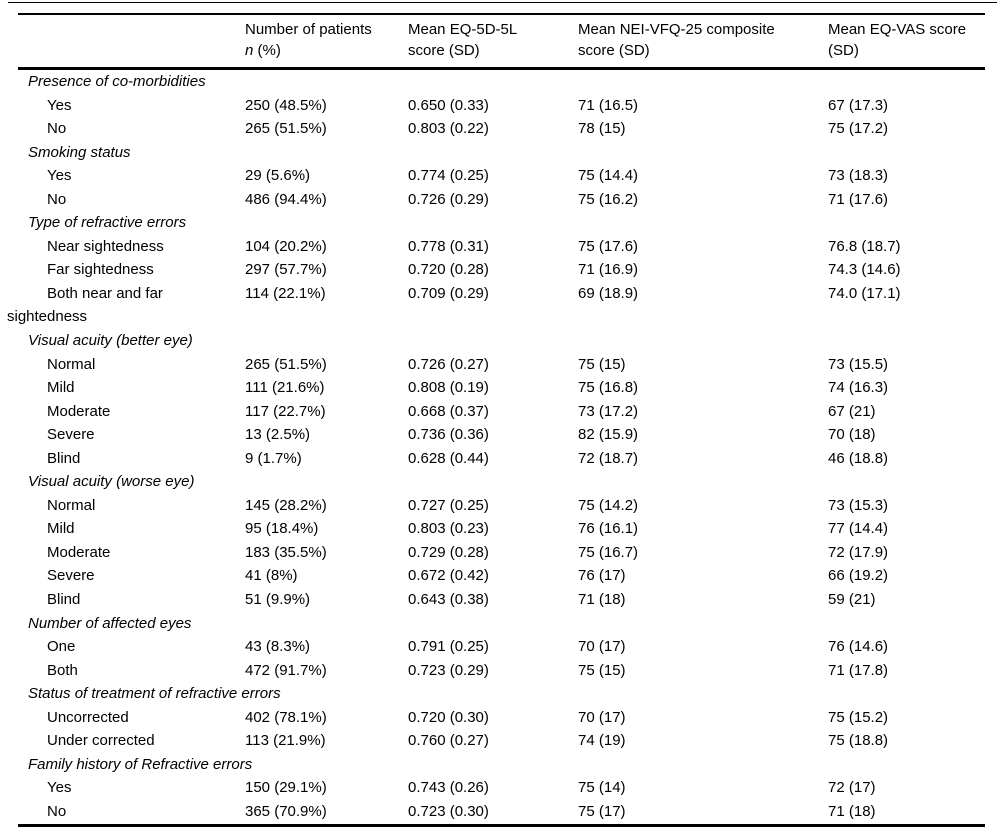  What do you see at coordinates (448, 458) in the screenshot?
I see `cell-eq5d5l-score: 0.628 (0.44)` at bounding box center [448, 458].